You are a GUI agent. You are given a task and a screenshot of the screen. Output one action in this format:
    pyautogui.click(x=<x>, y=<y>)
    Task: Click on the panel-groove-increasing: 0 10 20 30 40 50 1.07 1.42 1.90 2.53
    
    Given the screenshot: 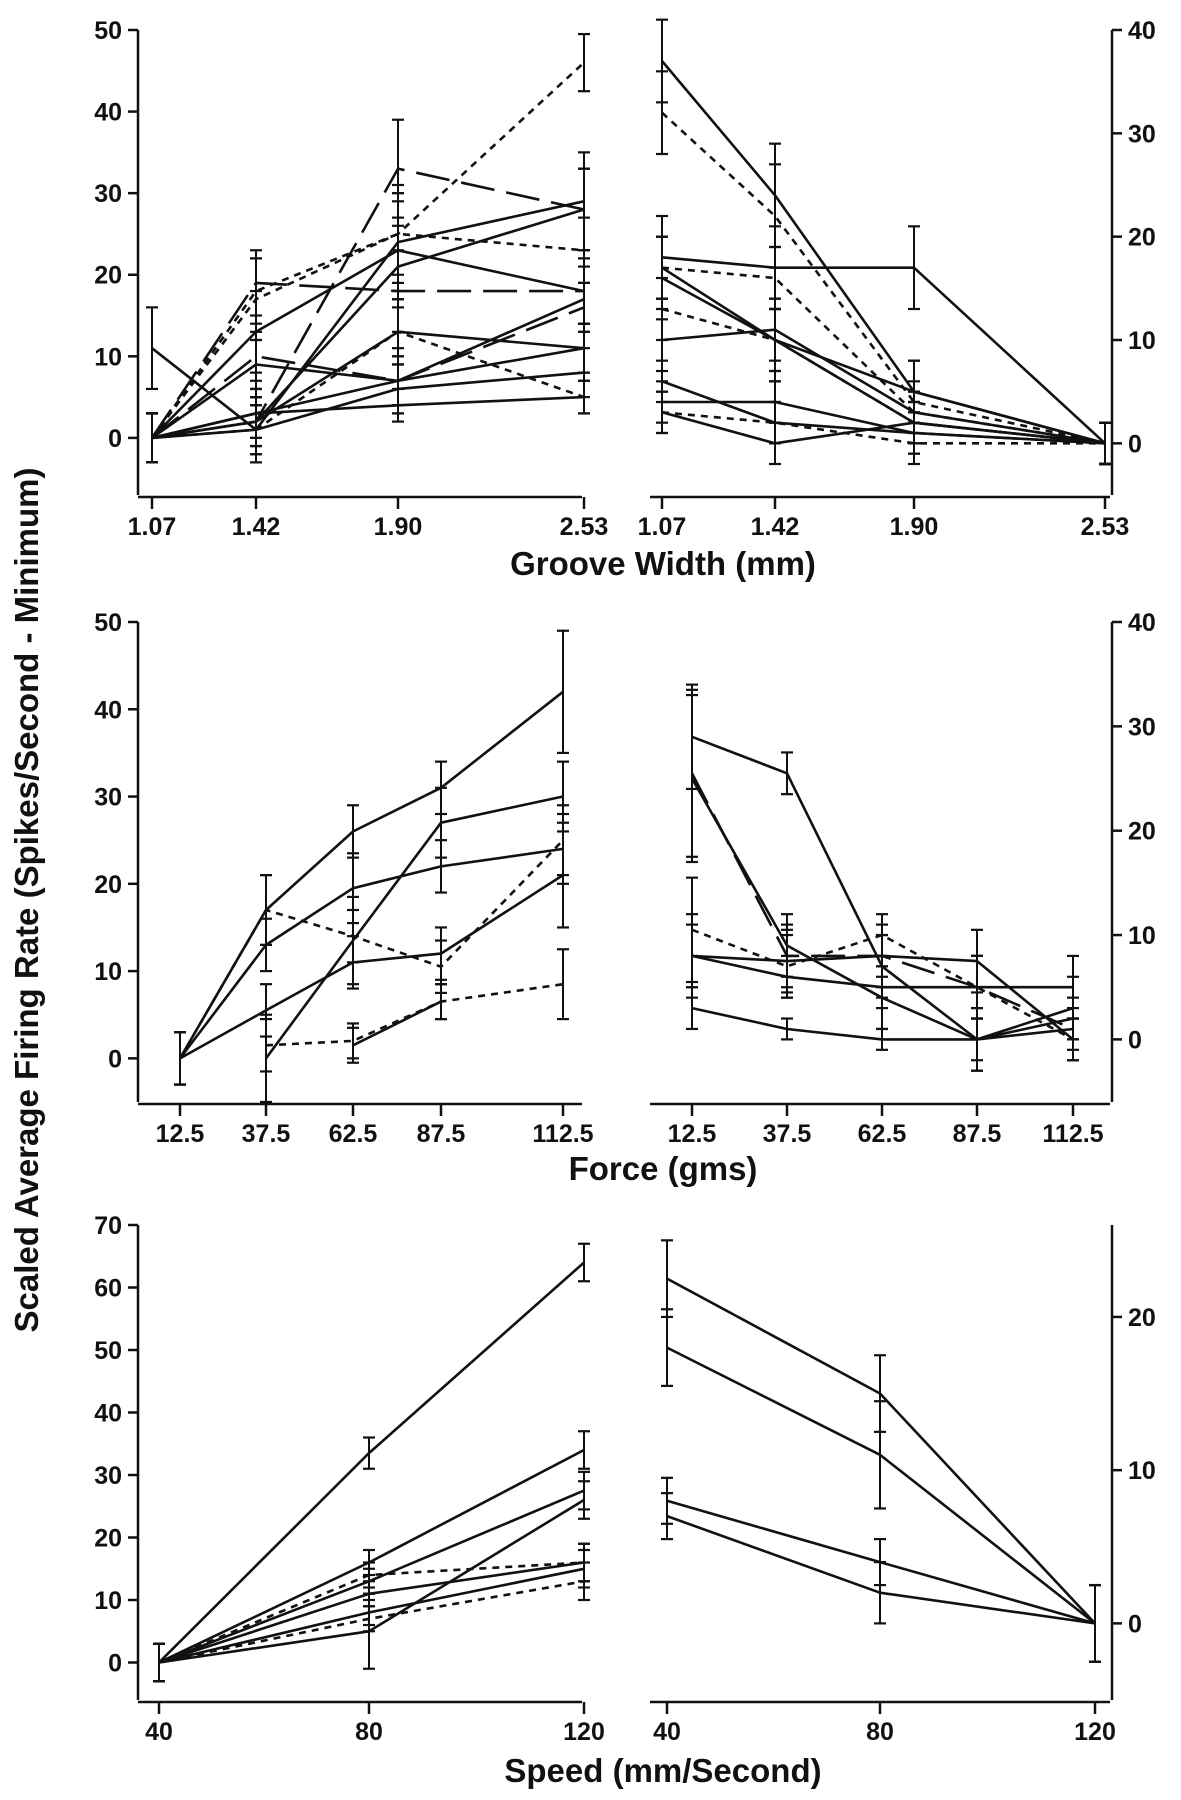 What is the action you would take?
    pyautogui.click(x=351, y=279)
    